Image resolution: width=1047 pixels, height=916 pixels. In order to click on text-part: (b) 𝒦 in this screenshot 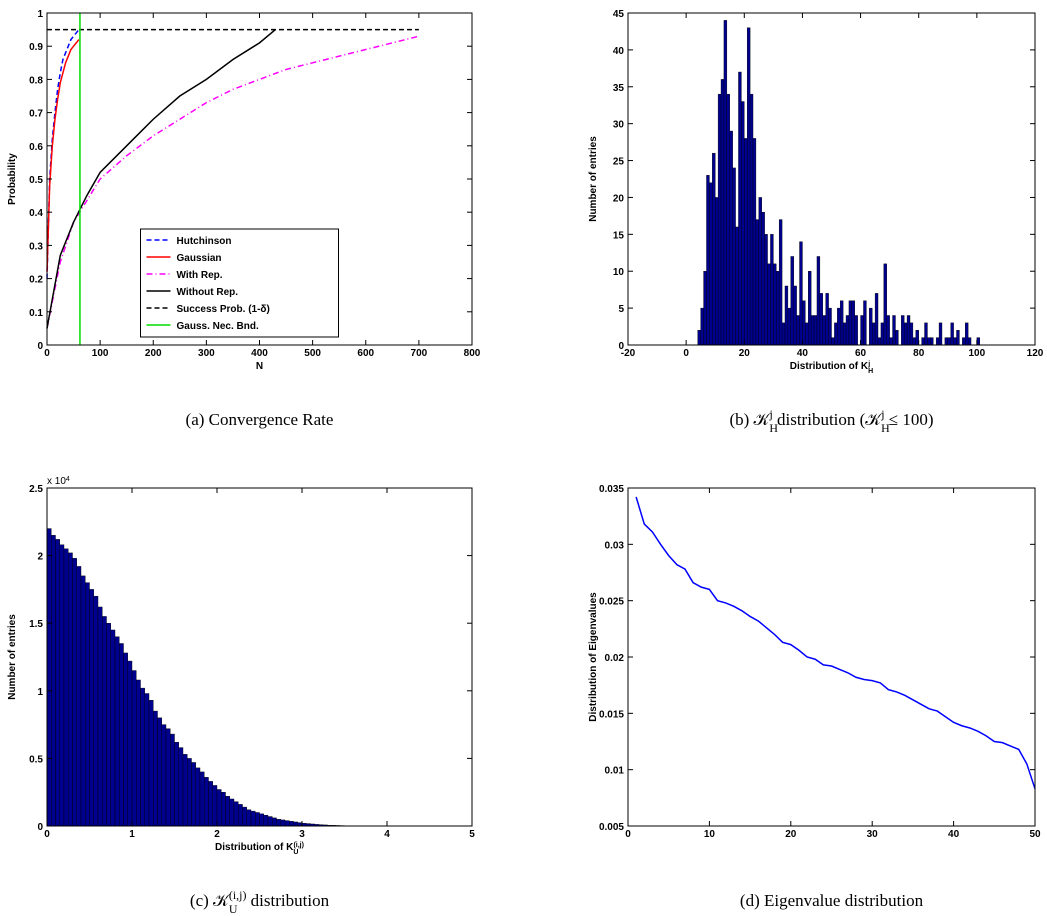, I will do `click(750, 419)`.